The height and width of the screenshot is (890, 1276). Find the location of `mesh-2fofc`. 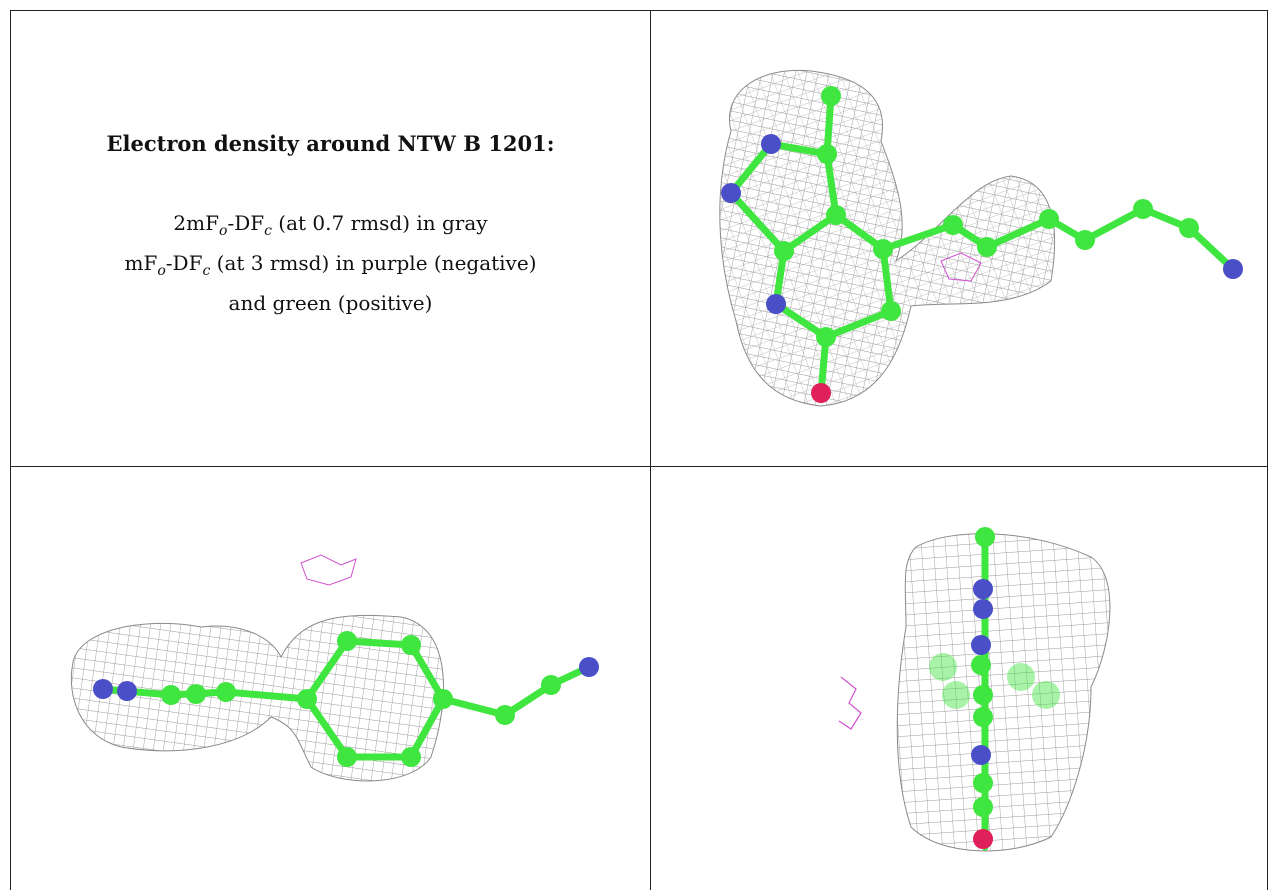

mesh-2fofc is located at coordinates (1003, 692).